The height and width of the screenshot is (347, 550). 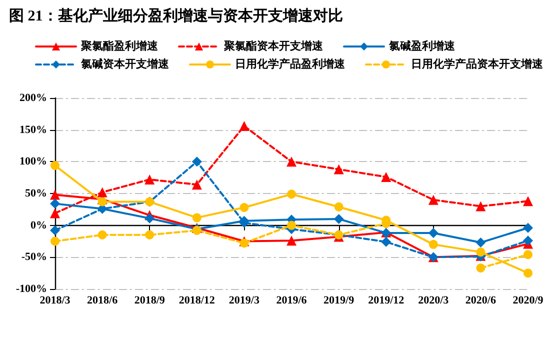 I want to click on legend-label: 聚氯酯资本开支增速, so click(x=273, y=46).